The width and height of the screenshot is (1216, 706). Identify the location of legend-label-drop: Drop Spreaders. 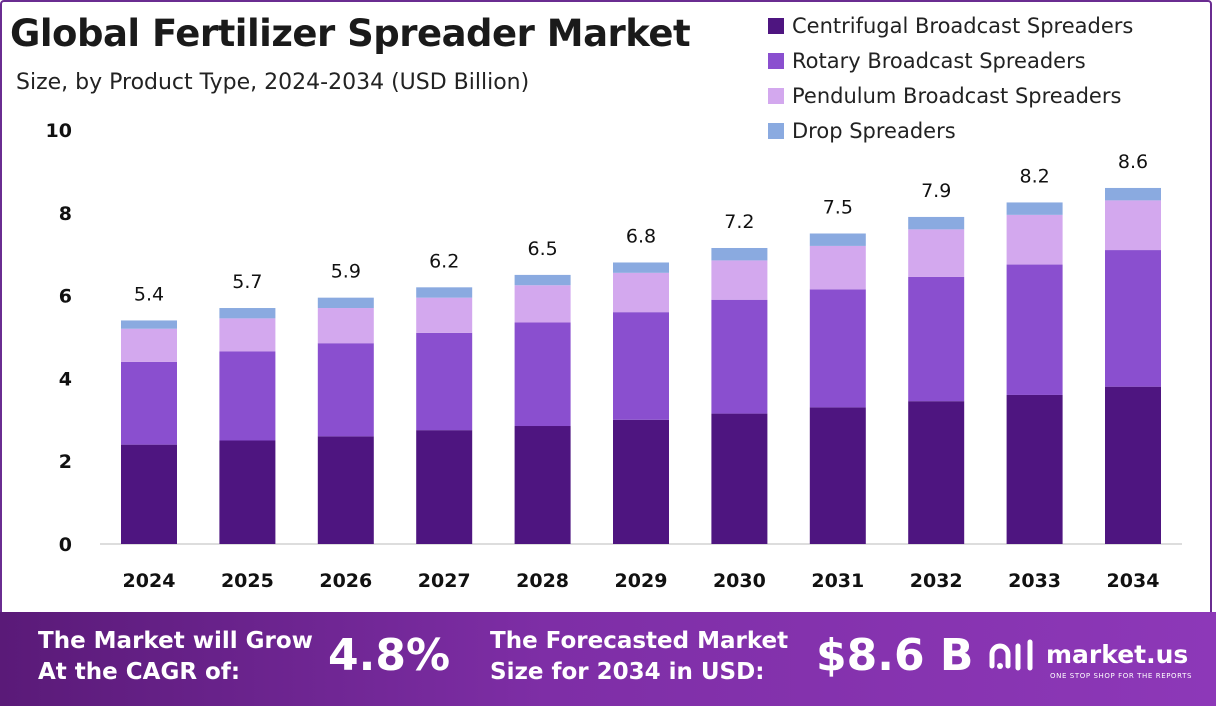
(874, 130).